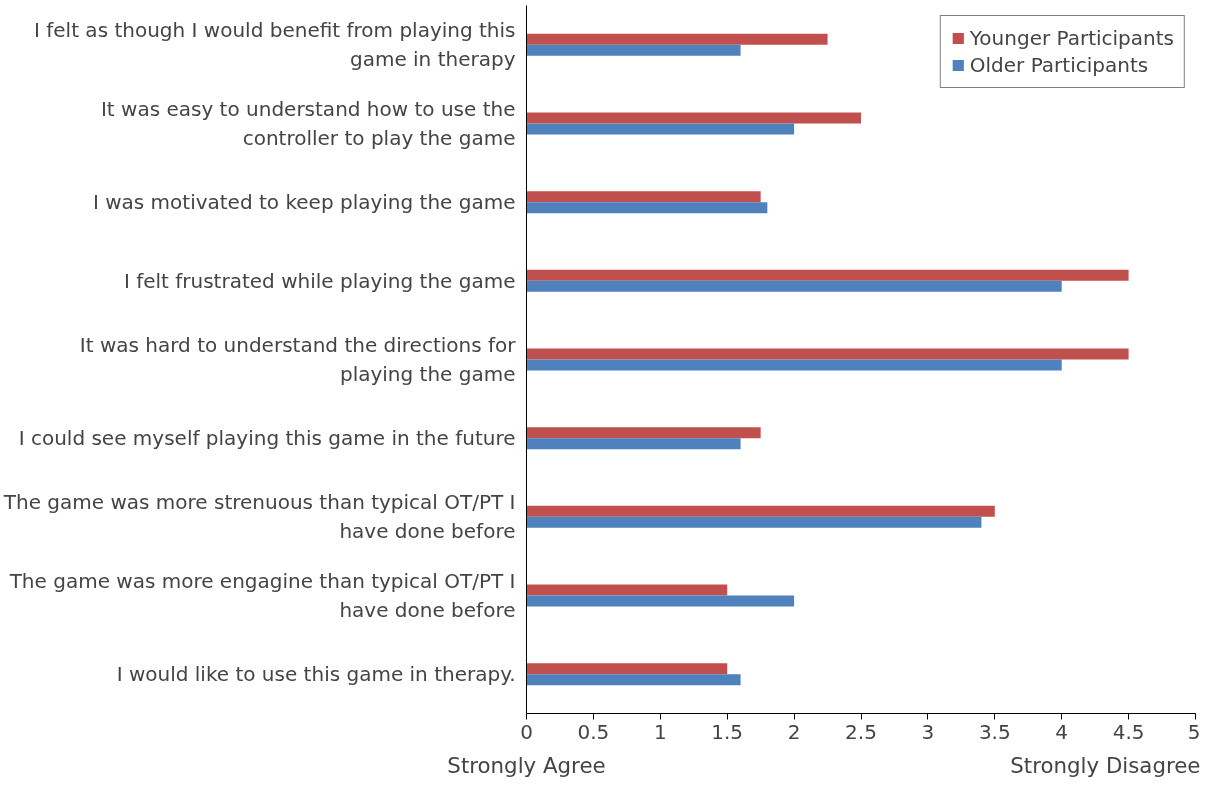  Describe the element at coordinates (1062, 731) in the screenshot. I see `x-tick-label: 4` at that location.